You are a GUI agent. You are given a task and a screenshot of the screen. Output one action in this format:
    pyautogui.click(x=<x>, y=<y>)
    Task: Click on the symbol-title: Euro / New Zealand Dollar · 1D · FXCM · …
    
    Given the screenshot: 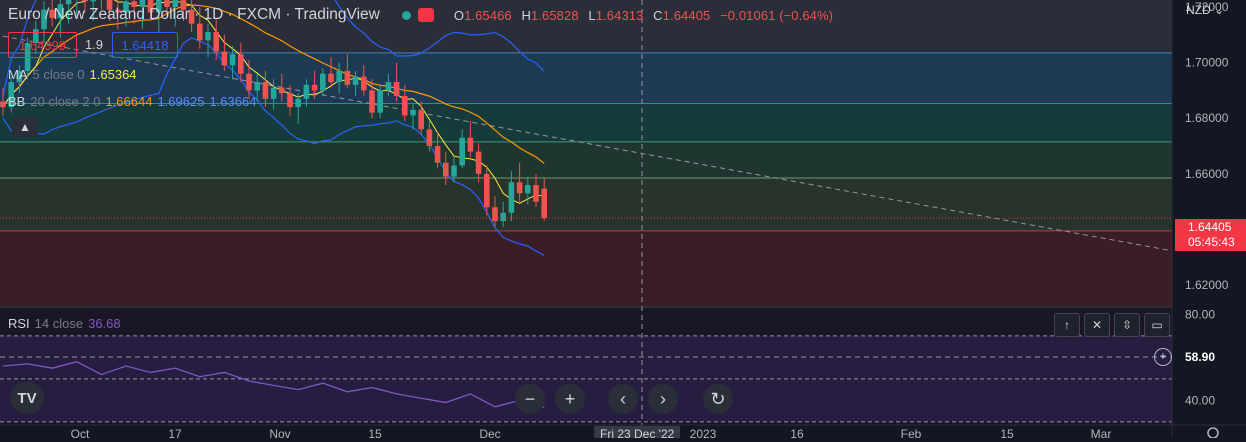 What is the action you would take?
    pyautogui.click(x=194, y=14)
    